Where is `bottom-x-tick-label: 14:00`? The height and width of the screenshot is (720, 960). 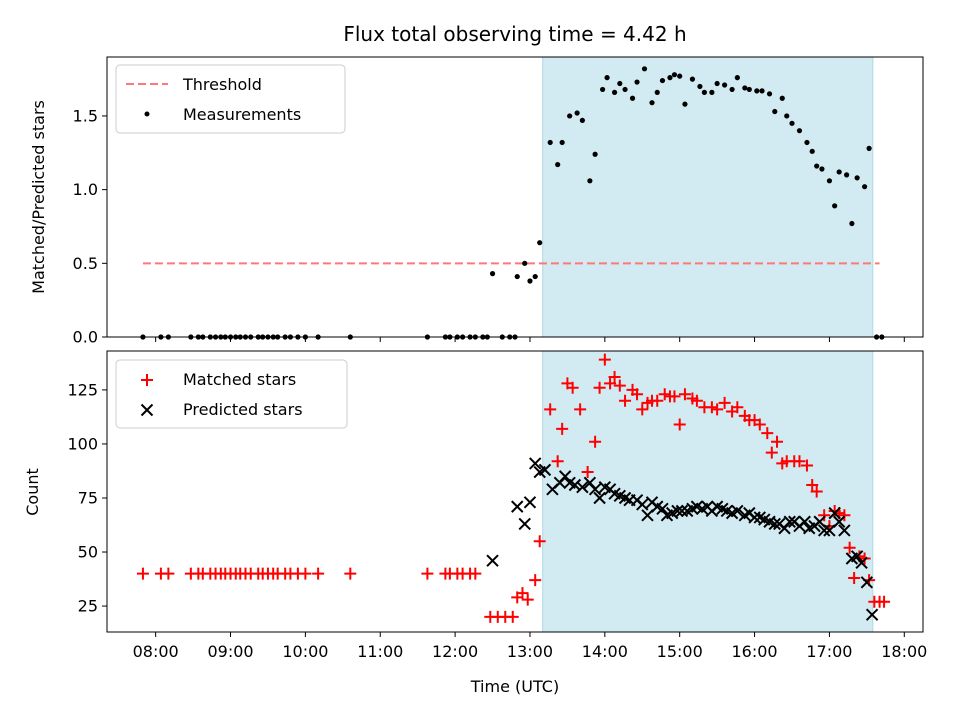 bottom-x-tick-label: 14:00 is located at coordinates (605, 651).